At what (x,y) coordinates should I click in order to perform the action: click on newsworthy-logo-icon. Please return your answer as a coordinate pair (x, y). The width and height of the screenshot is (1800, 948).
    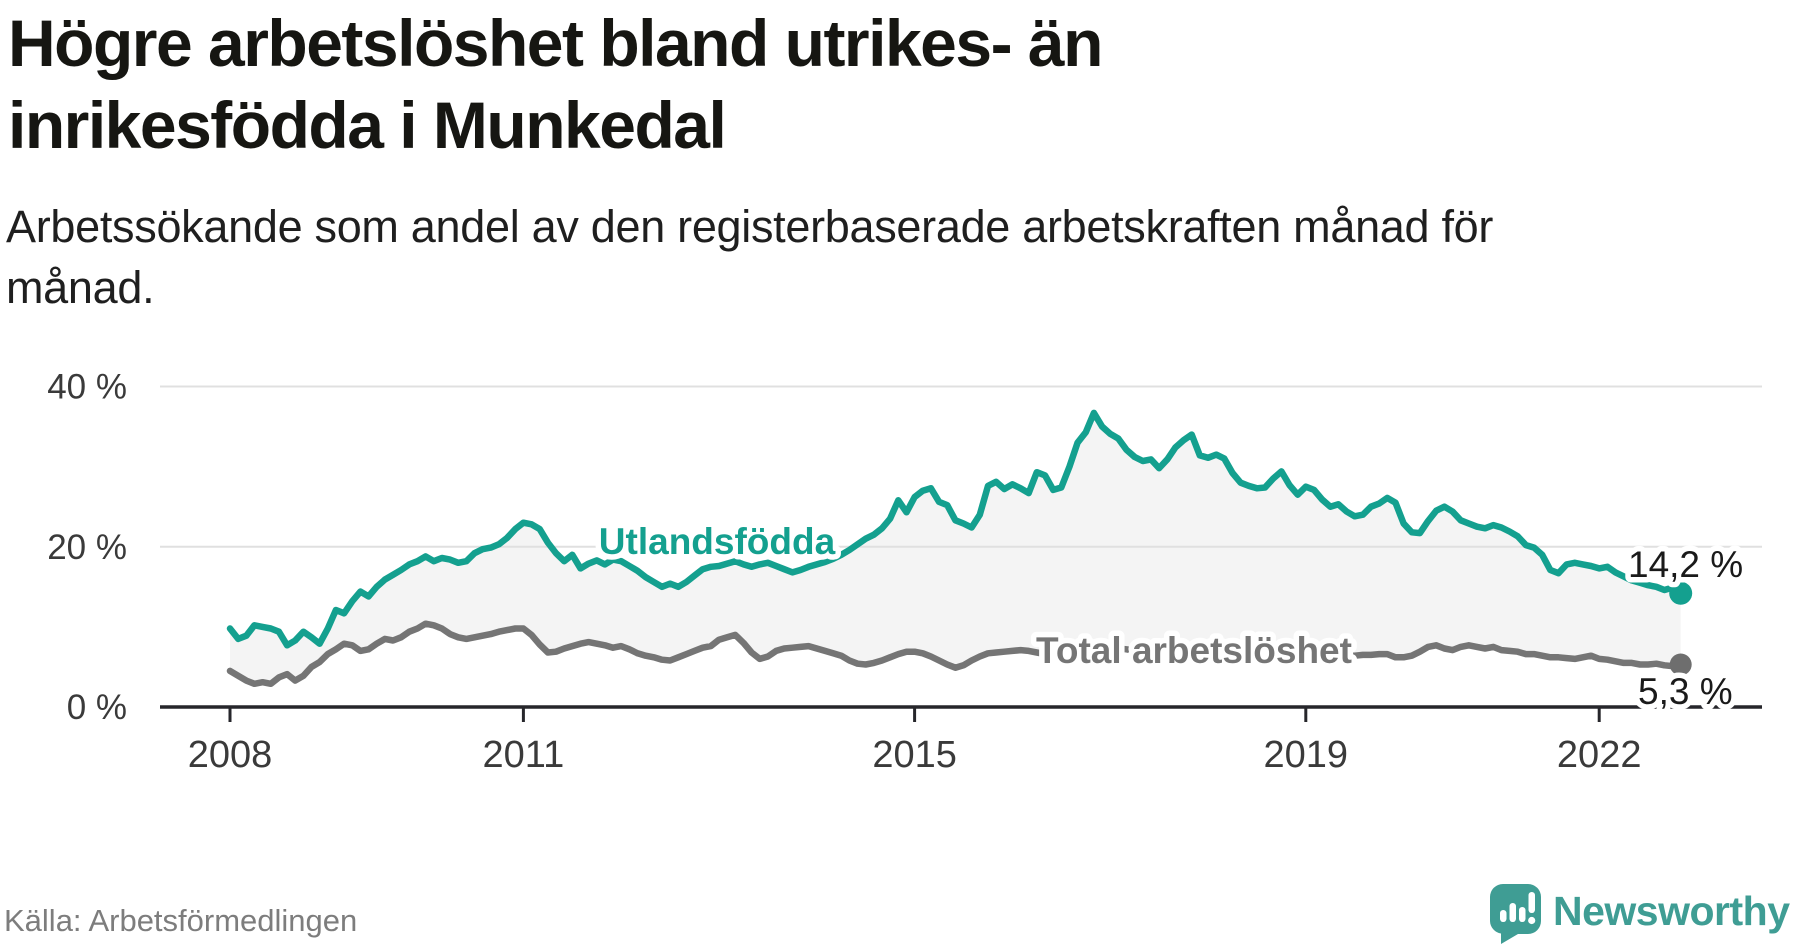
    Looking at the image, I should click on (1515, 914).